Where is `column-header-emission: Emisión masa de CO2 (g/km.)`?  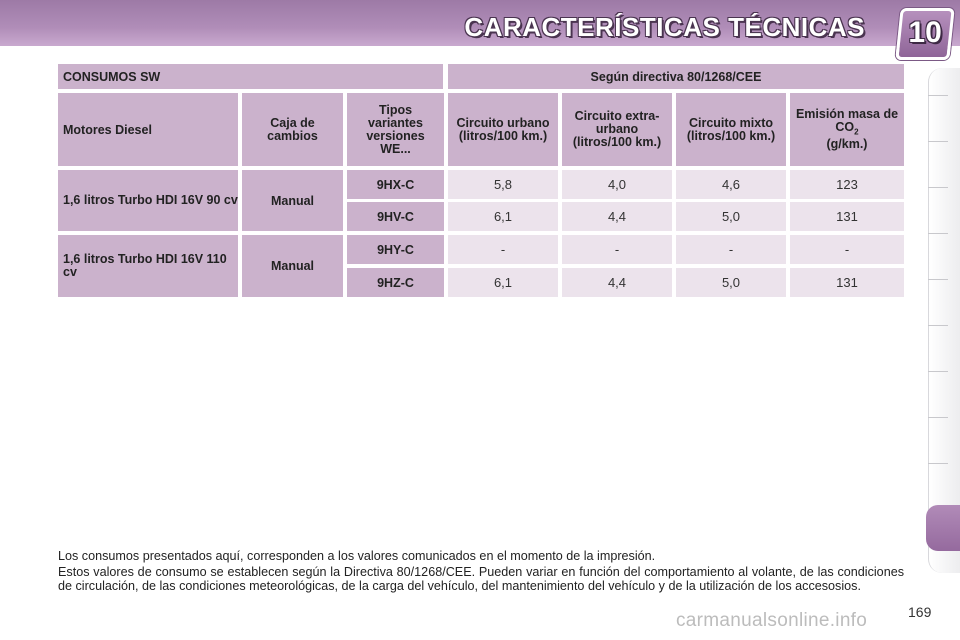 column-header-emission: Emisión masa de CO2 (g/km.) is located at coordinates (847, 129).